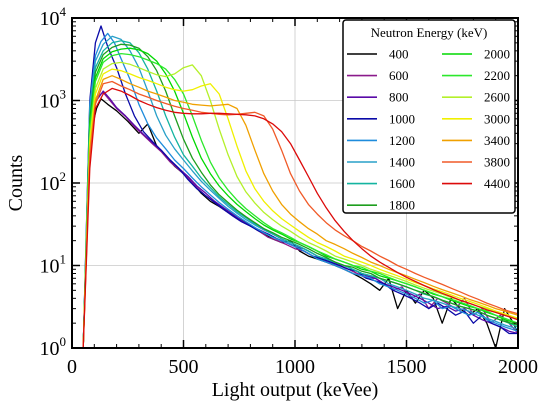 This screenshot has width=545, height=405. What do you see at coordinates (72, 367) in the screenshot?
I see `x-tick-label: 0` at bounding box center [72, 367].